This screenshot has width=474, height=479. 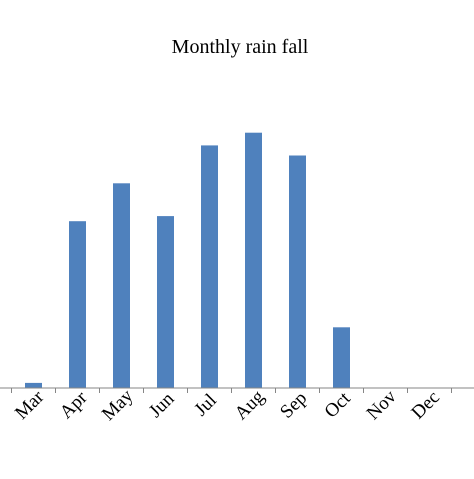 I want to click on bar-oct, so click(x=341, y=357).